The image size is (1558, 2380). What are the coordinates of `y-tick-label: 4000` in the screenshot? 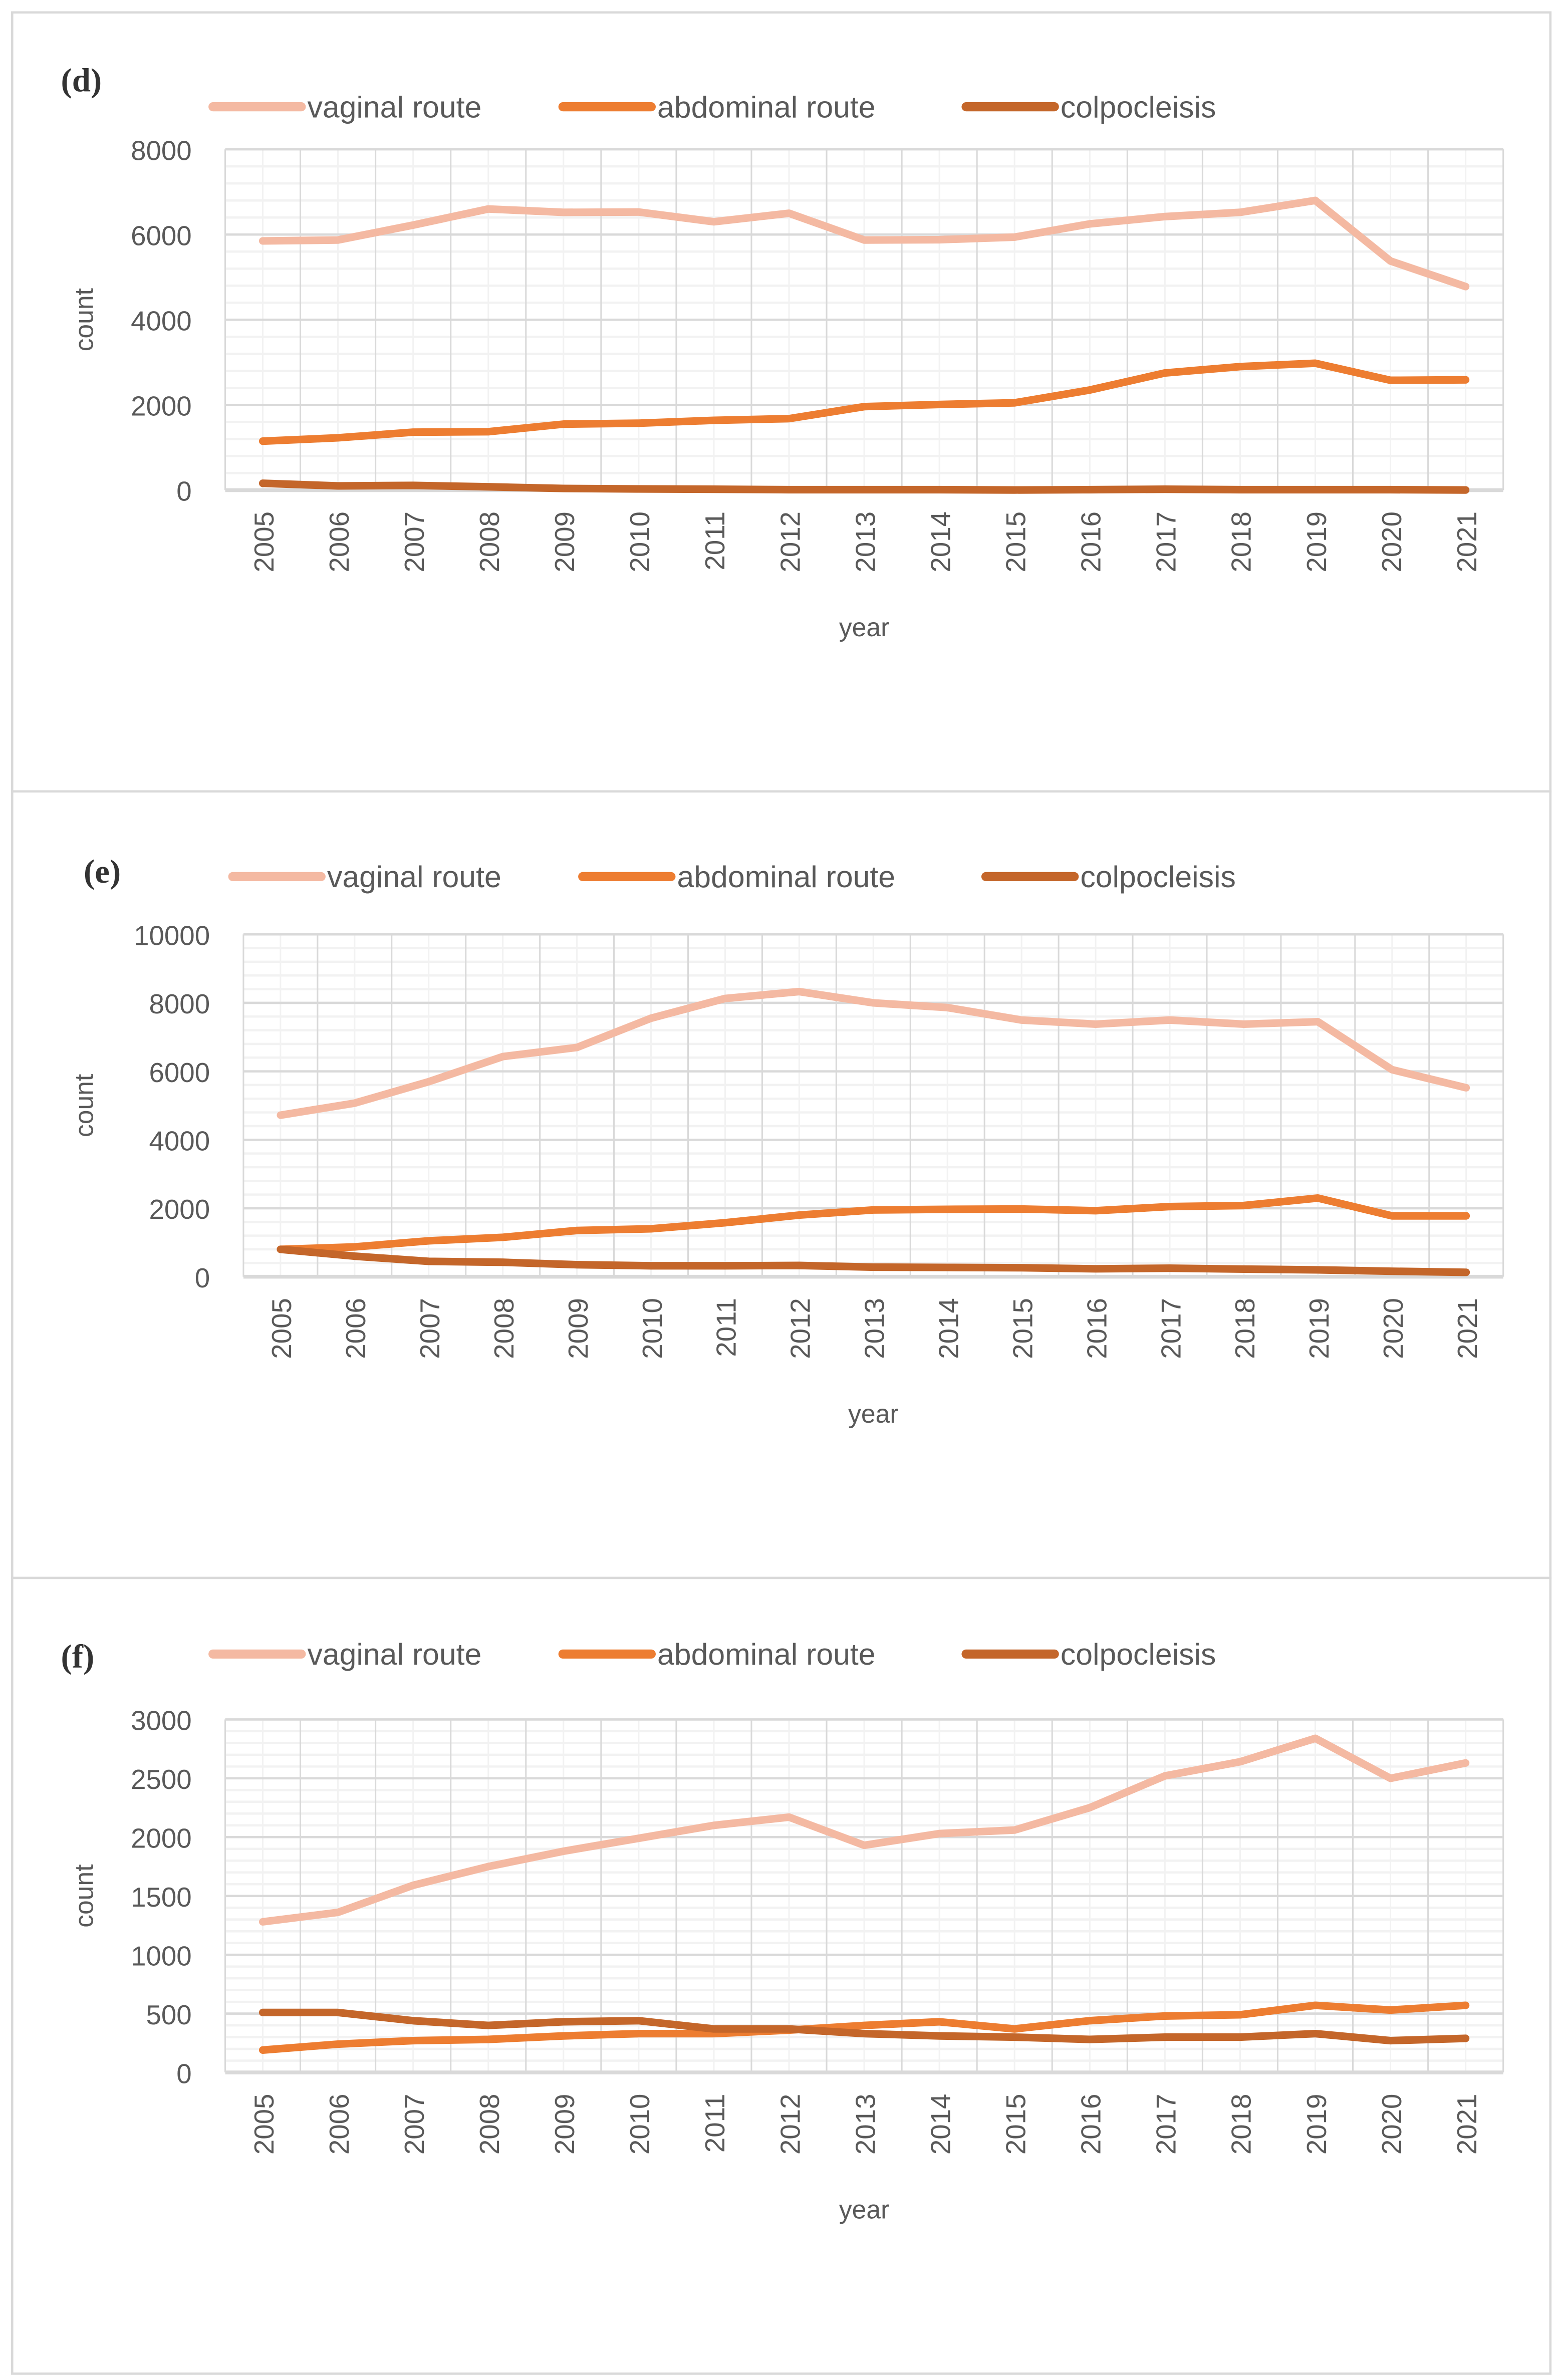 It's located at (161, 322).